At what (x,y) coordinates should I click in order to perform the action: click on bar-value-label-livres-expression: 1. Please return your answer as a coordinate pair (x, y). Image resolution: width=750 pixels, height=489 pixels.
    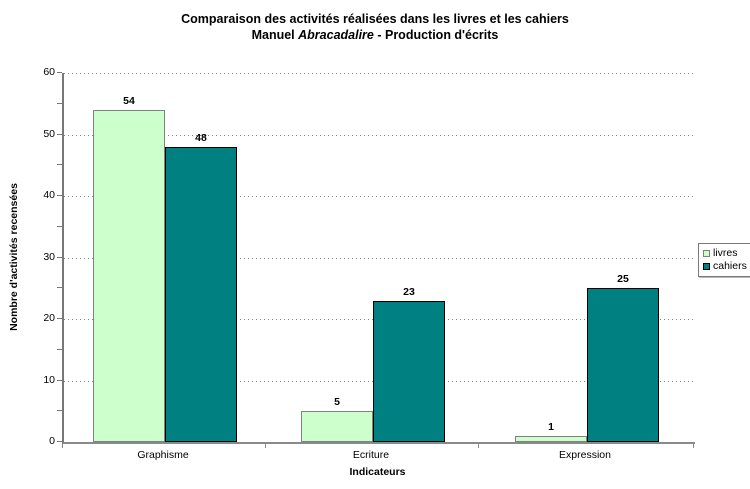
    Looking at the image, I should click on (551, 426).